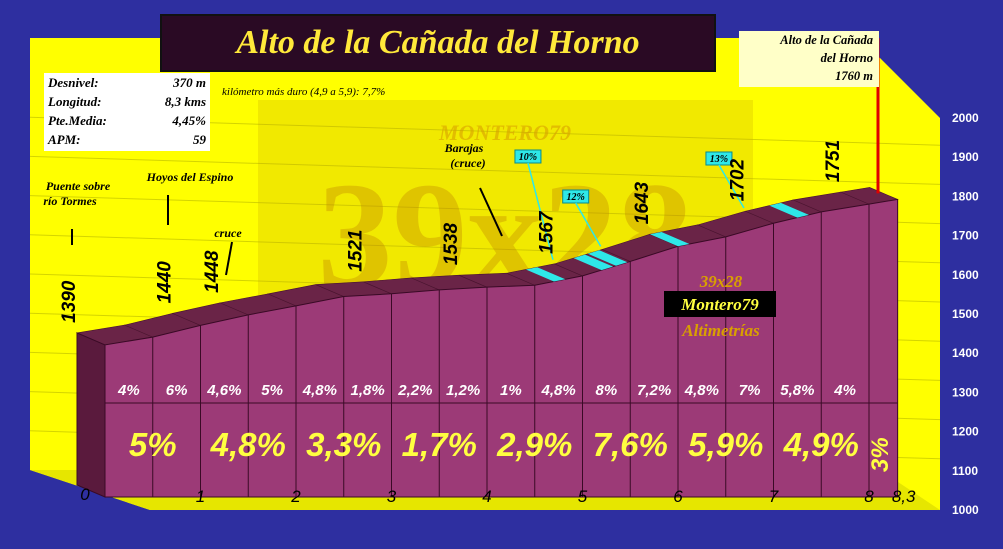 The width and height of the screenshot is (1003, 549). What do you see at coordinates (534, 444) in the screenshot?
I see `km-gradient: 2,9%` at bounding box center [534, 444].